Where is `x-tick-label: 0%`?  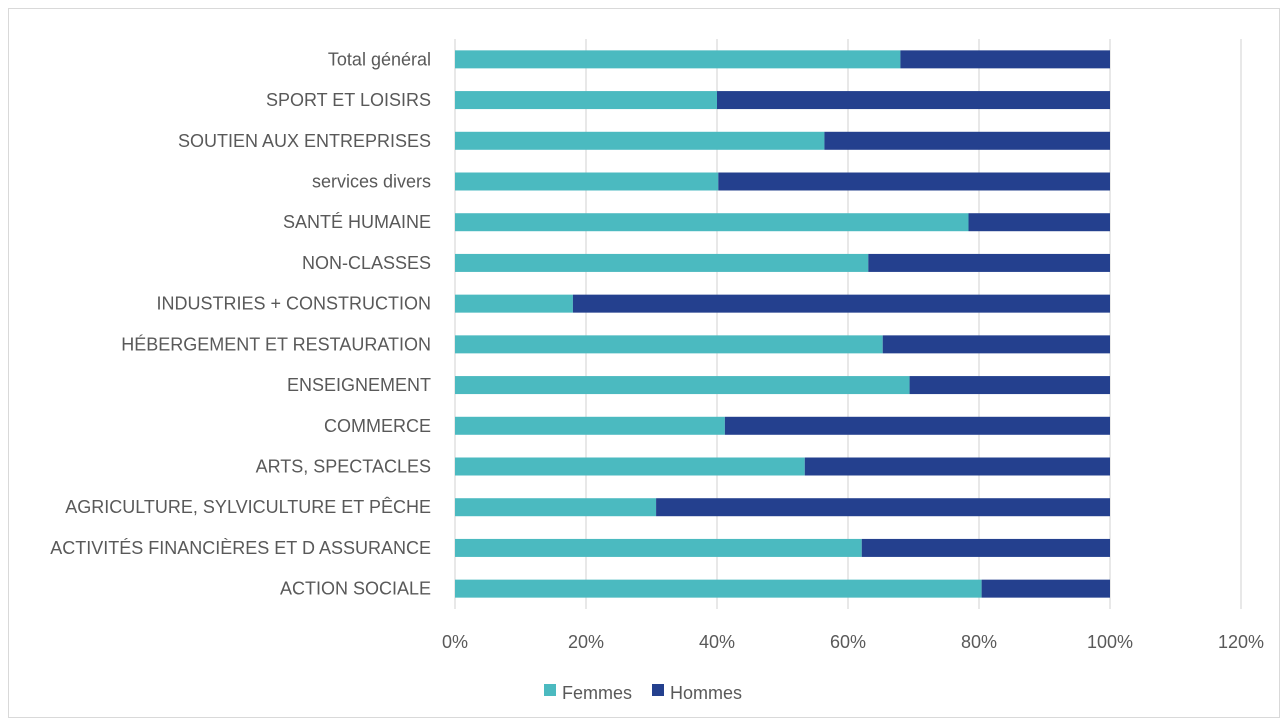
x-tick-label: 0% is located at coordinates (455, 642).